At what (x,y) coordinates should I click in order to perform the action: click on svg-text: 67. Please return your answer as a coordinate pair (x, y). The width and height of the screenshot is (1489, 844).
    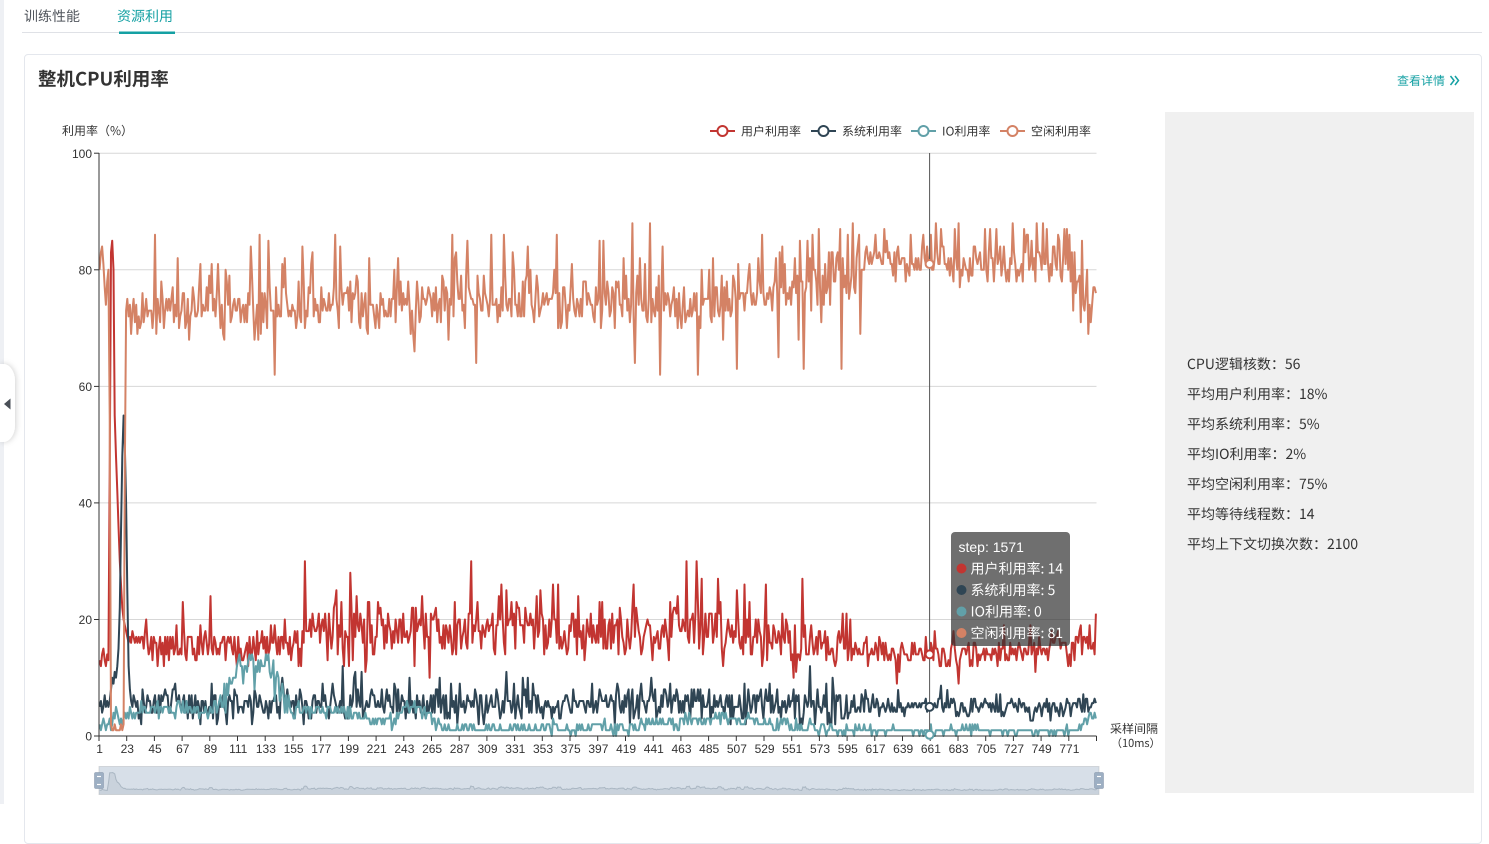
    Looking at the image, I should click on (183, 749).